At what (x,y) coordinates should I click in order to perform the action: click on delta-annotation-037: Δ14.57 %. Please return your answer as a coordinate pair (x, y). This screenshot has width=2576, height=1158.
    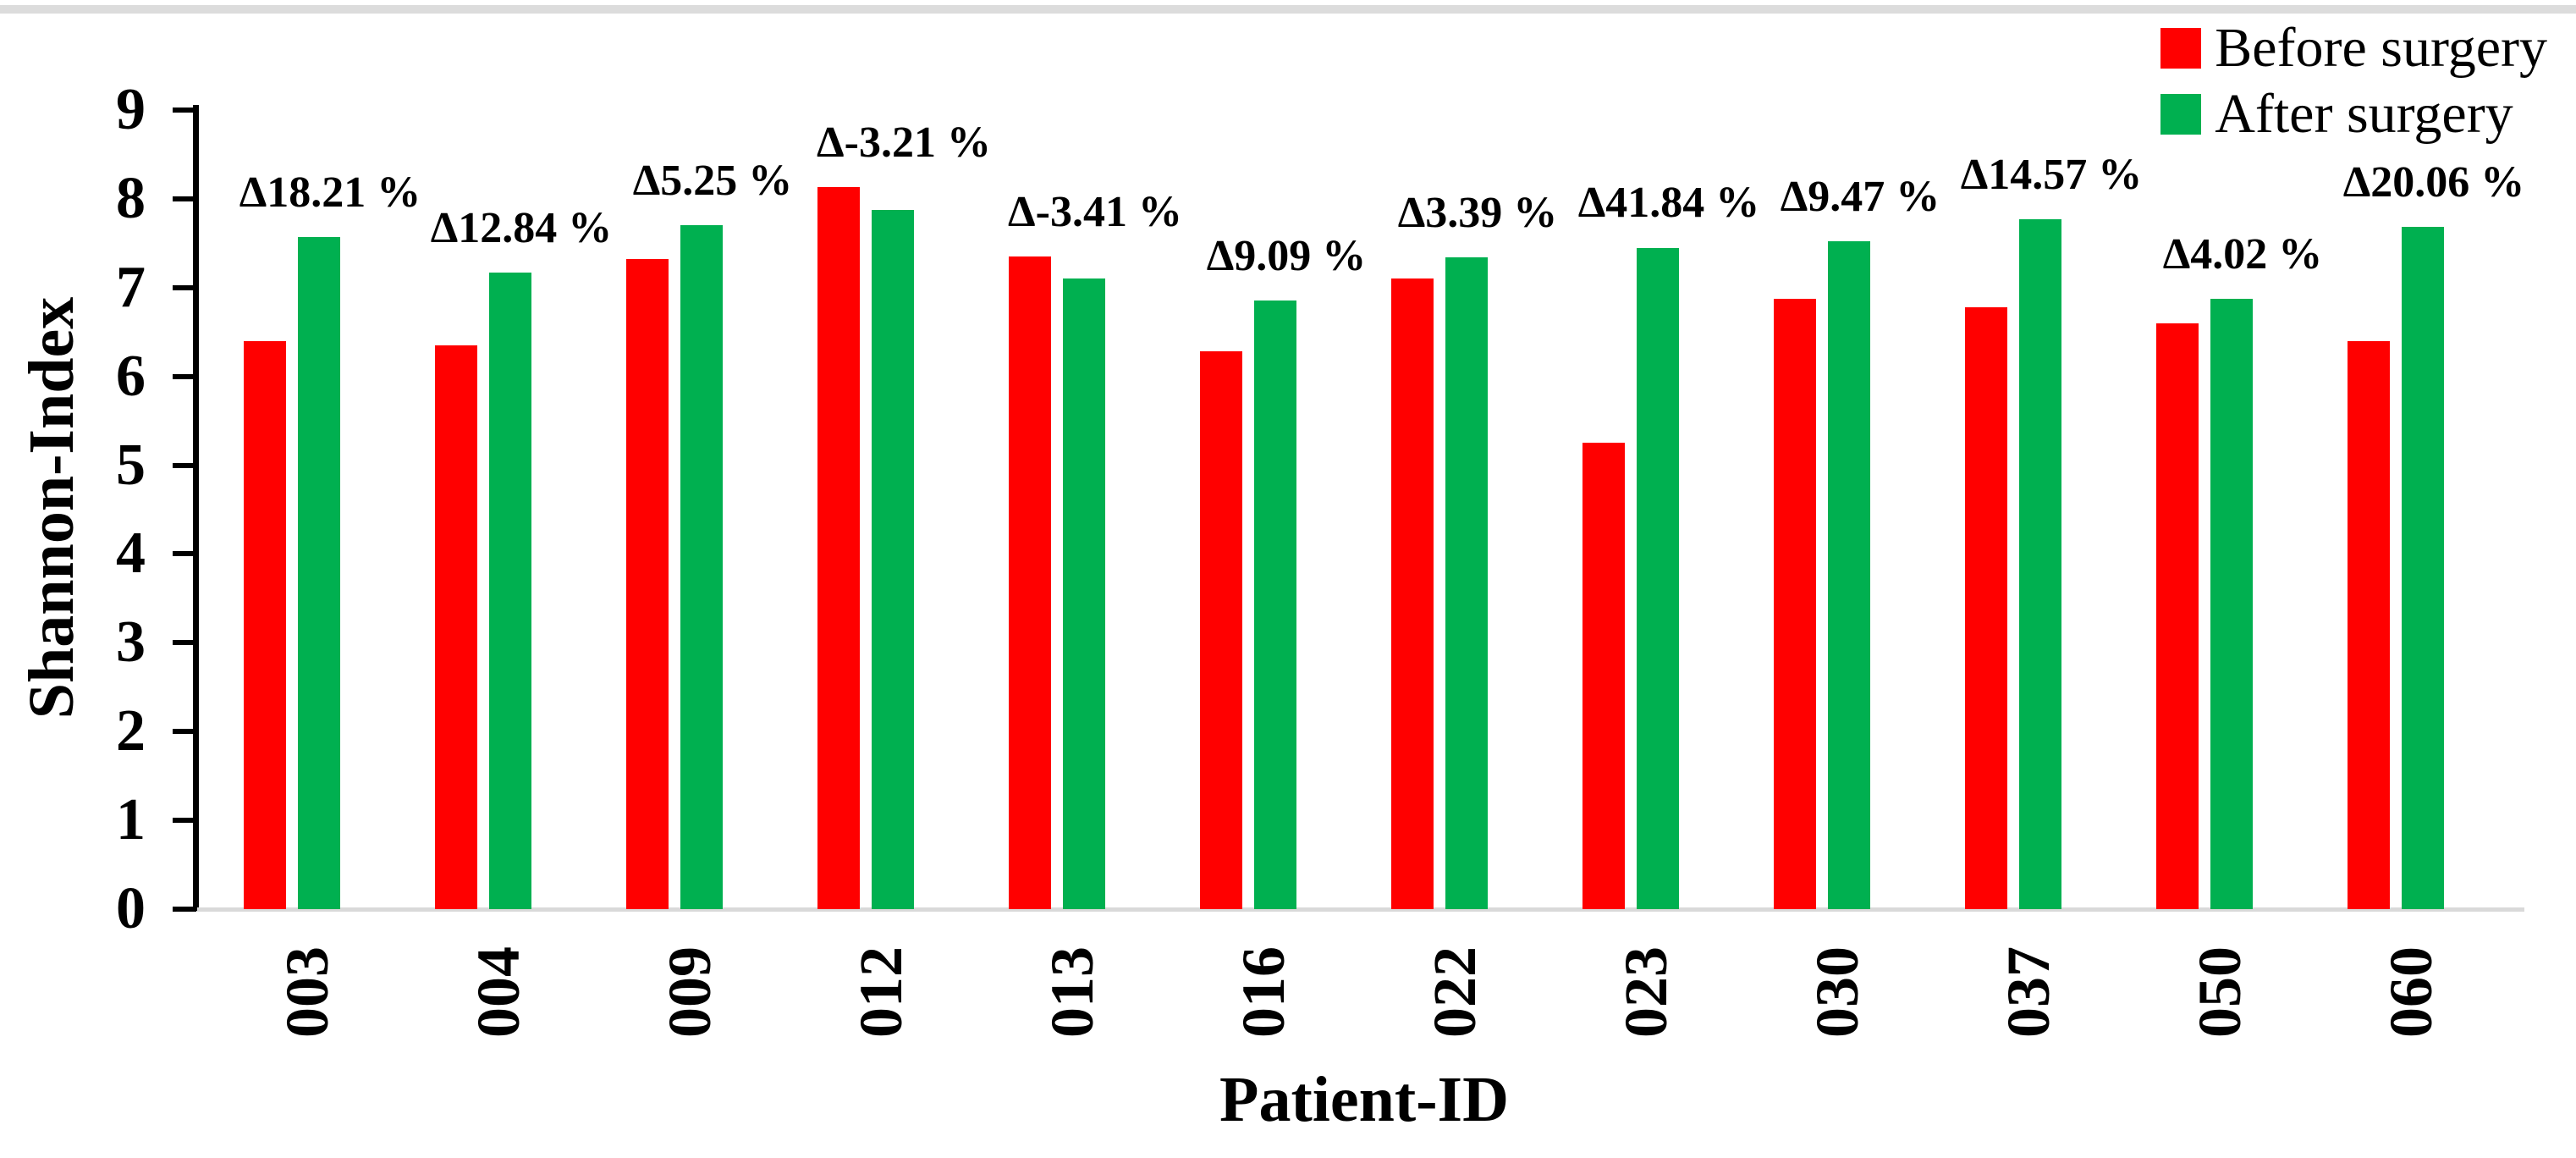
    Looking at the image, I should click on (2051, 174).